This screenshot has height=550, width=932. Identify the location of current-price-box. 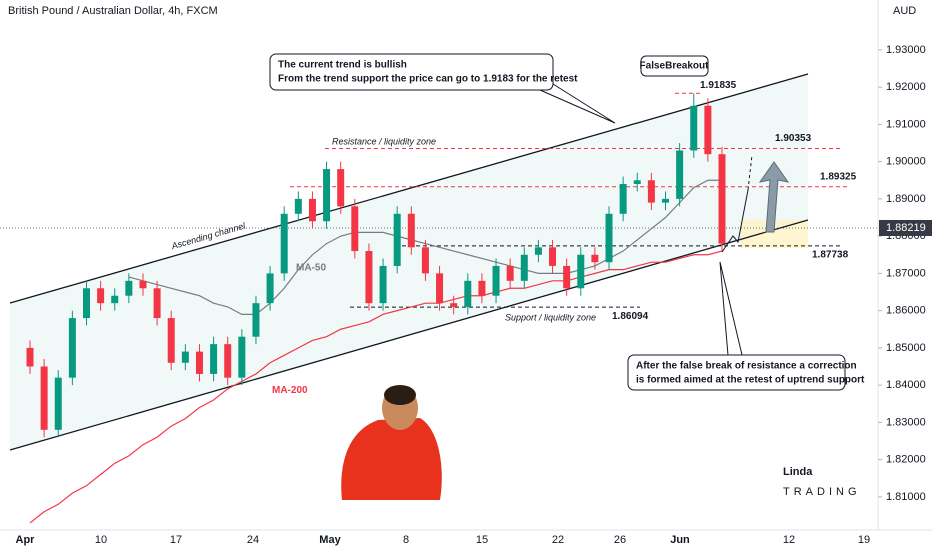
(905, 227).